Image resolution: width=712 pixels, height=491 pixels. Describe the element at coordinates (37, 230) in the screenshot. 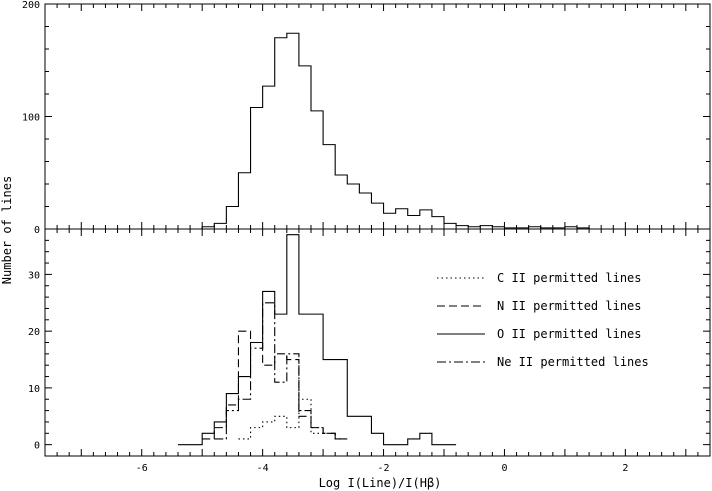

I see `top-y-tick-label: 0` at that location.